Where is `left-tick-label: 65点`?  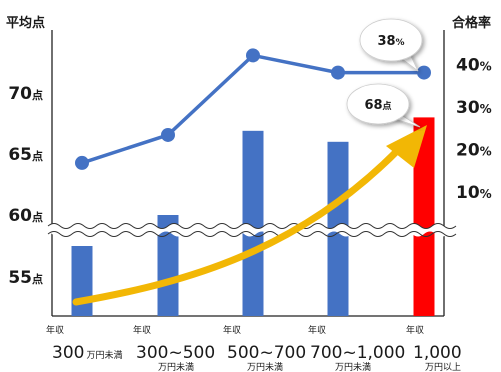
left-tick-label: 65点 is located at coordinates (25, 155).